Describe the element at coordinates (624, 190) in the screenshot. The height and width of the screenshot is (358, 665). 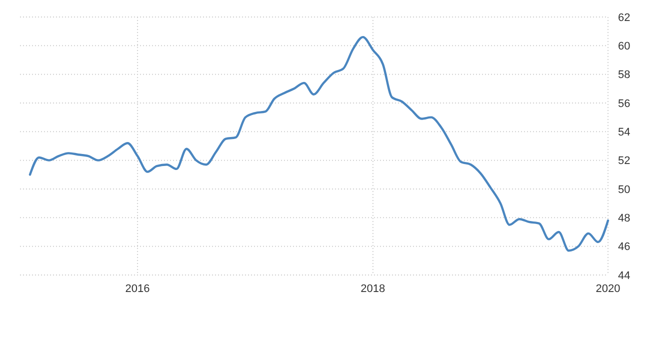
I see `y-tick-label: 50` at that location.